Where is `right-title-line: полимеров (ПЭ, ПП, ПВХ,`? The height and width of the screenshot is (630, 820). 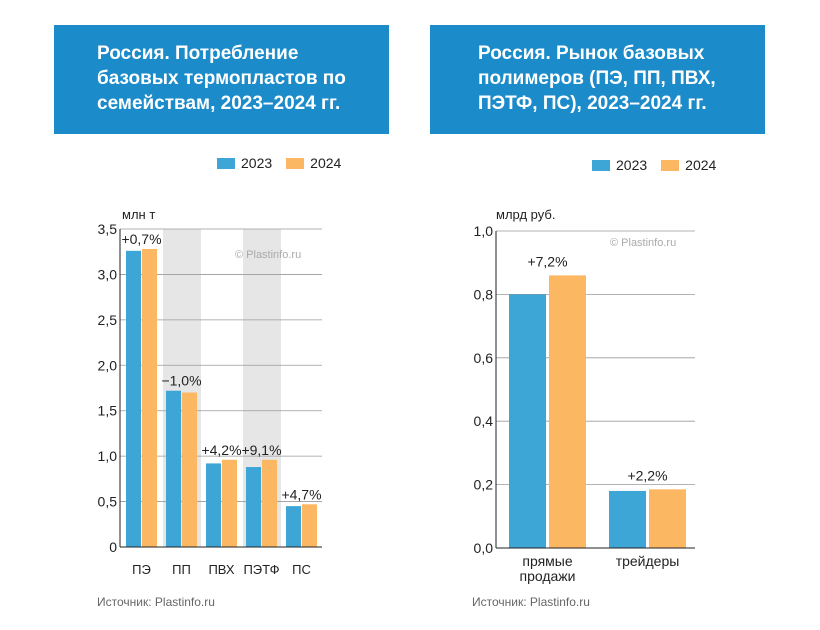 right-title-line: полимеров (ПЭ, ПП, ПВХ, is located at coordinates (597, 78).